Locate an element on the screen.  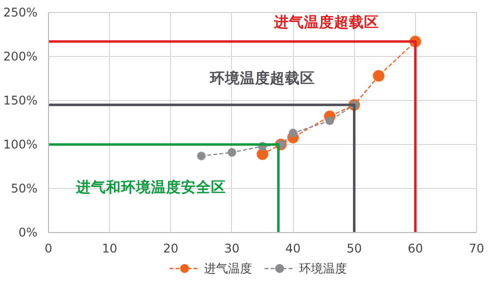
y-tick-label: 250% is located at coordinates (20, 13).